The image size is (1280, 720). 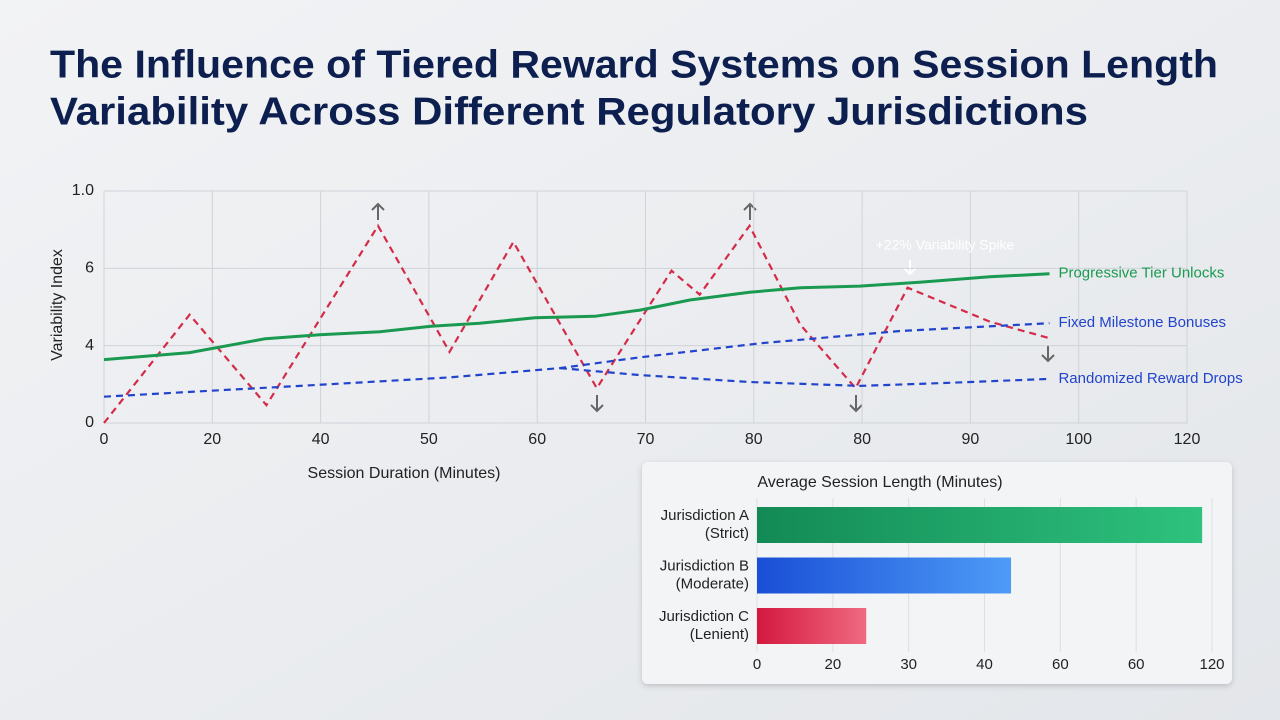 I want to click on y-tick-label: 1.0, so click(x=83, y=190).